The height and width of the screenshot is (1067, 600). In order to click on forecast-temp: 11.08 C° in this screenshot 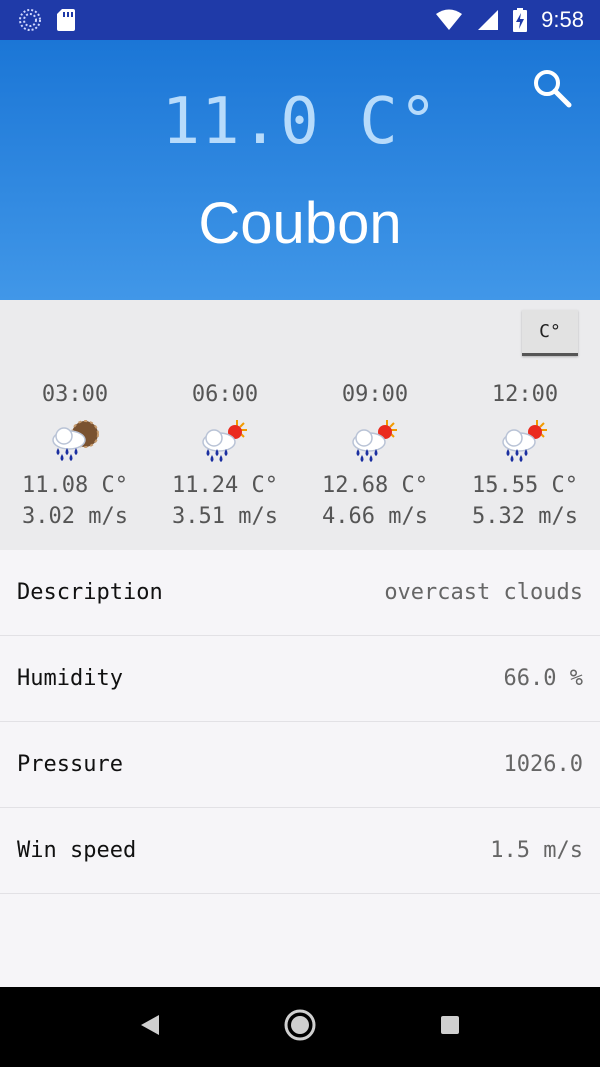, I will do `click(75, 485)`.